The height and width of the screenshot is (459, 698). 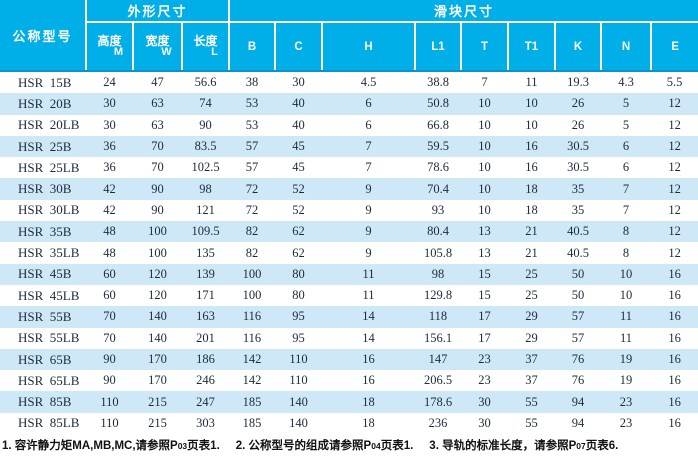 I want to click on value-cell: 40.5, so click(x=578, y=252).